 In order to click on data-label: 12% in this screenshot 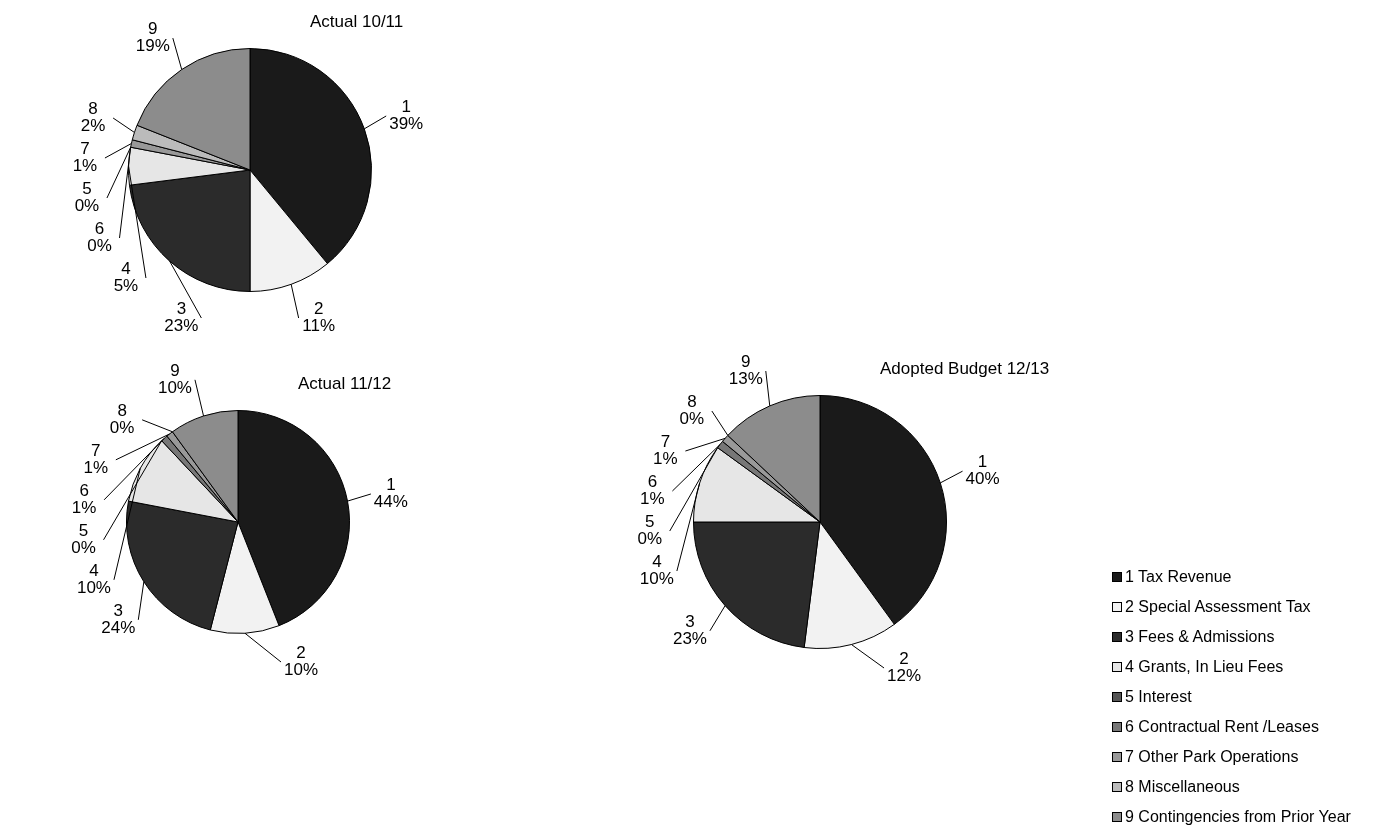, I will do `click(904, 676)`.